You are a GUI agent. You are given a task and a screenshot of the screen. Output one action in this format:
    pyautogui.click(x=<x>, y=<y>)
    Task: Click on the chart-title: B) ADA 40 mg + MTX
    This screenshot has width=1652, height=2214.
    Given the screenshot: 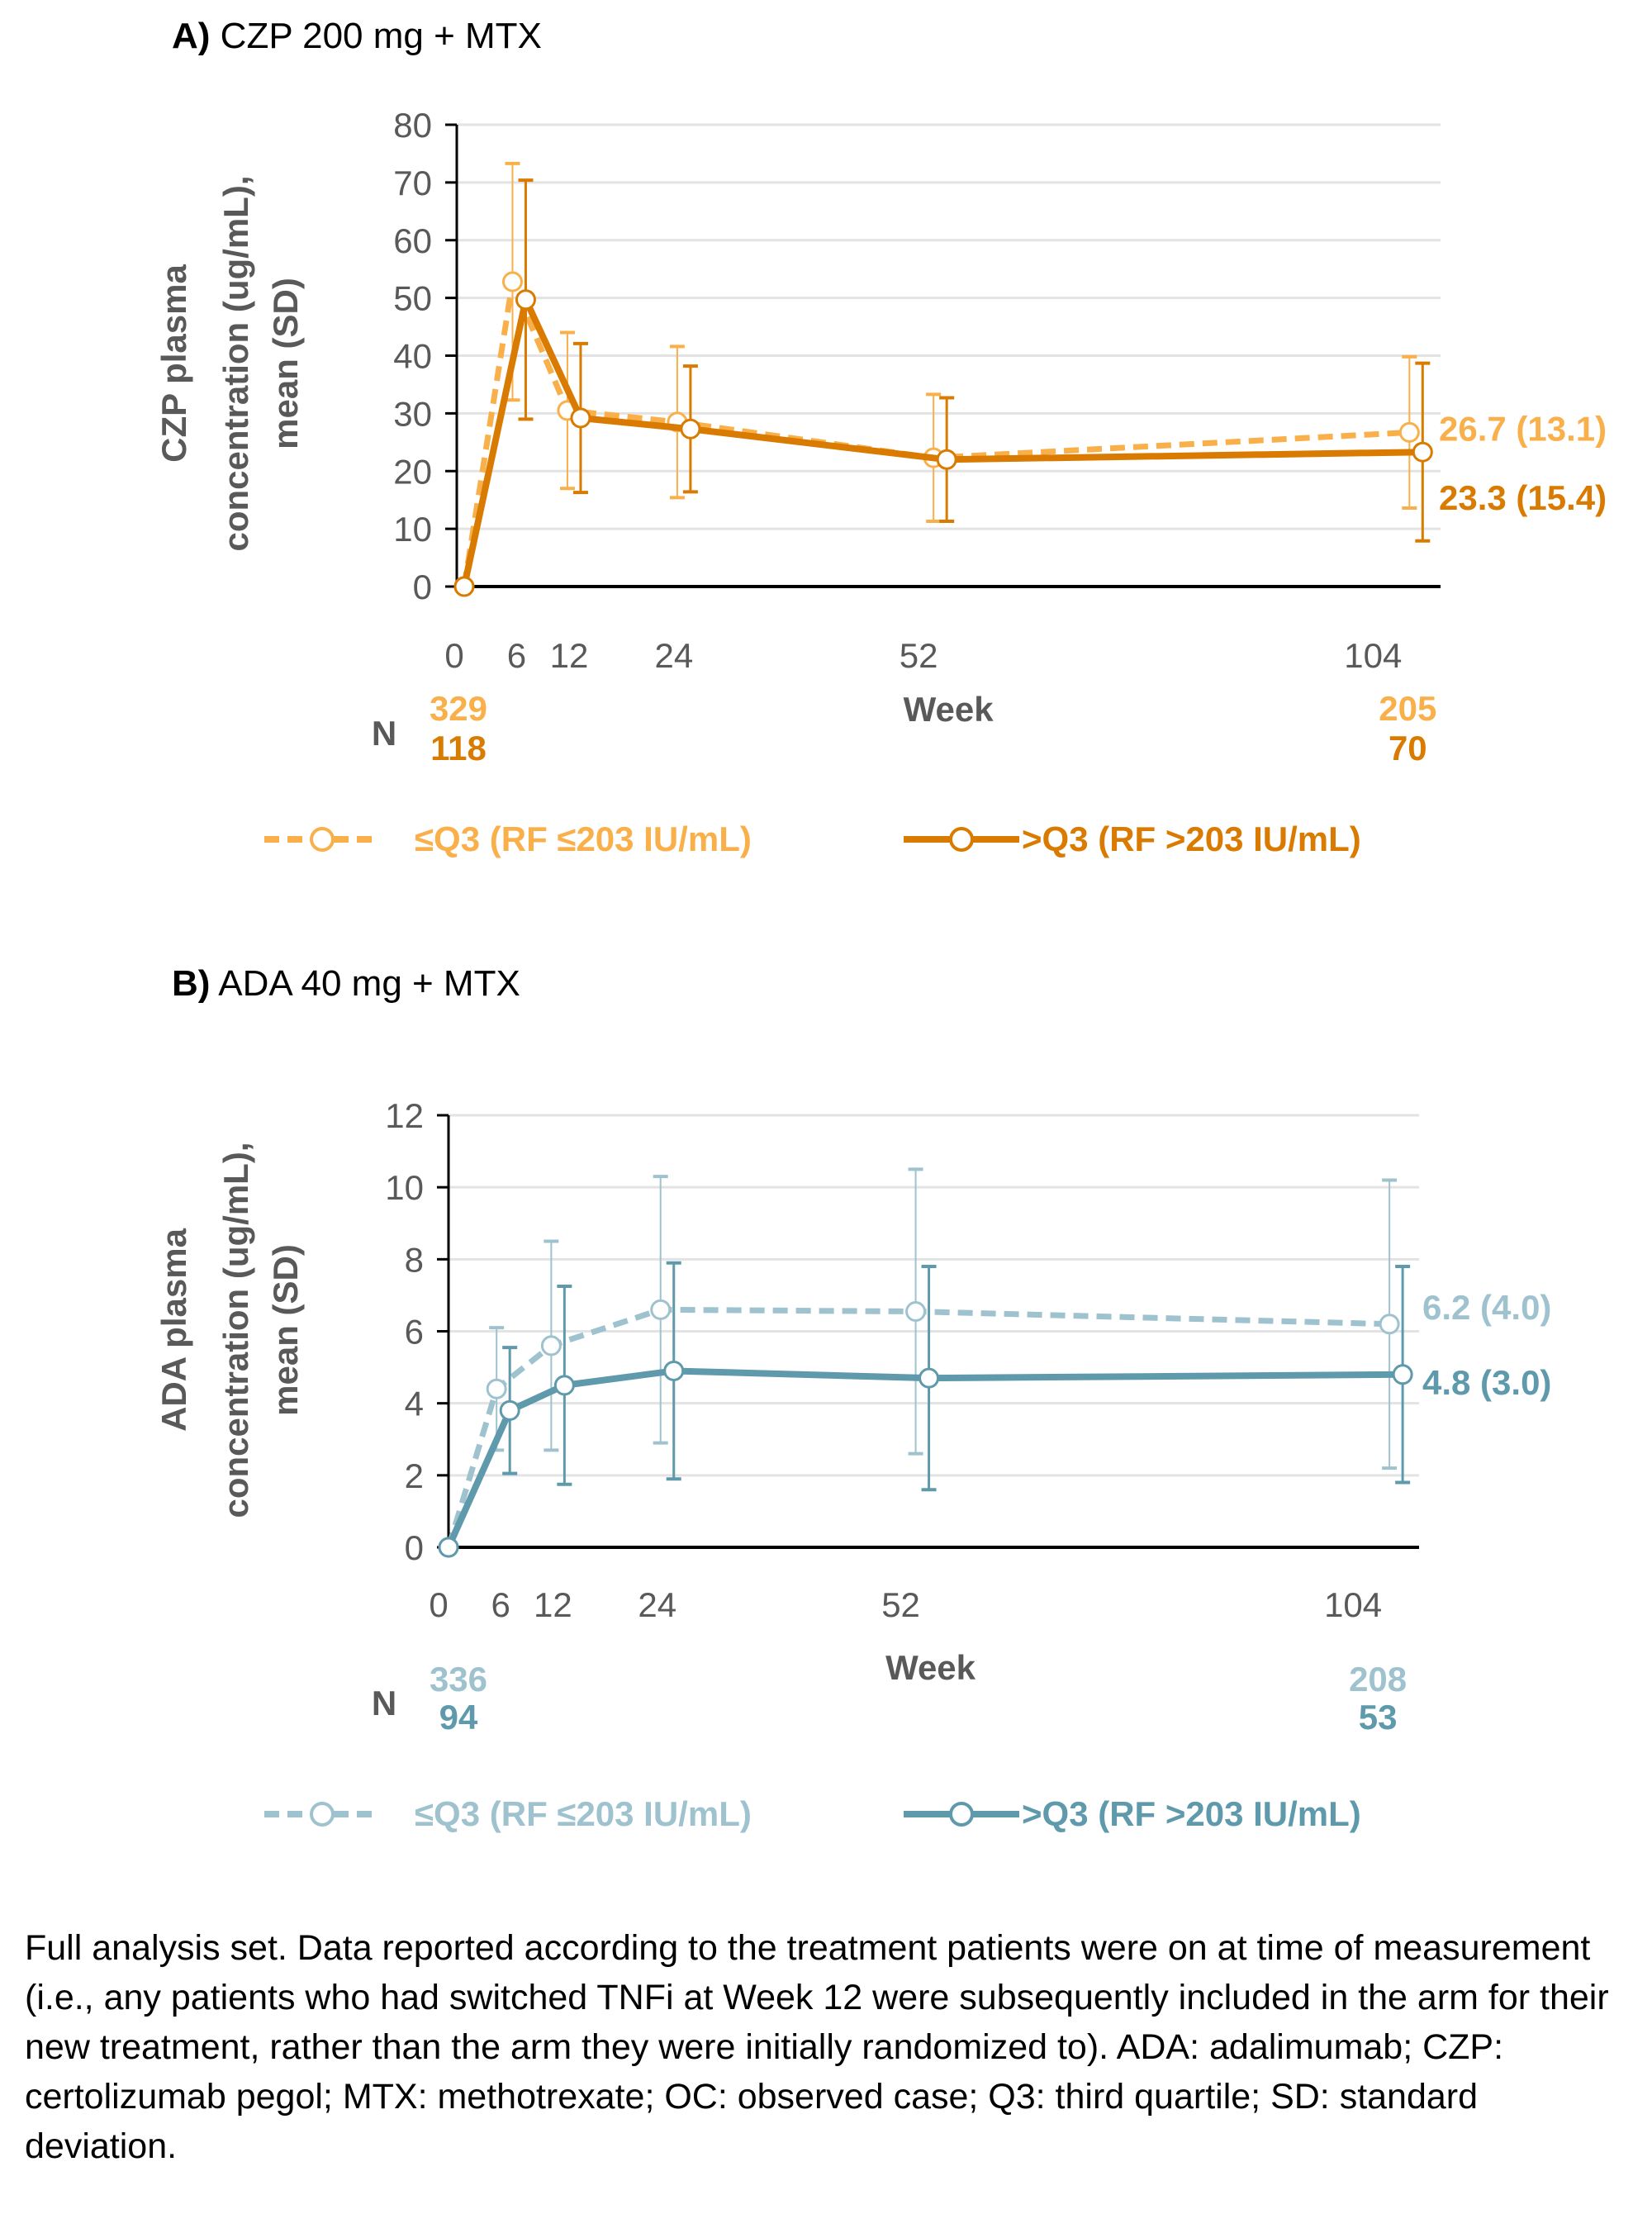 What is the action you would take?
    pyautogui.click(x=346, y=983)
    